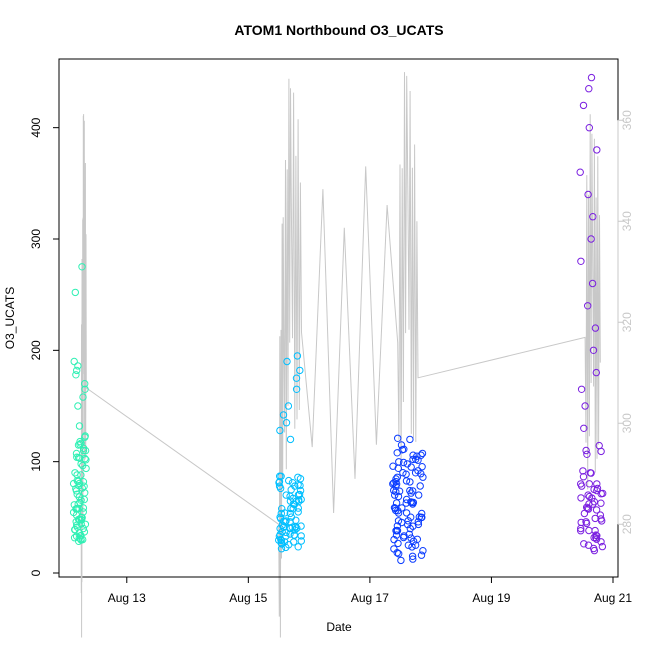 This screenshot has width=650, height=650. Describe the element at coordinates (627, 221) in the screenshot. I see `y2-tick-label: 340` at that location.